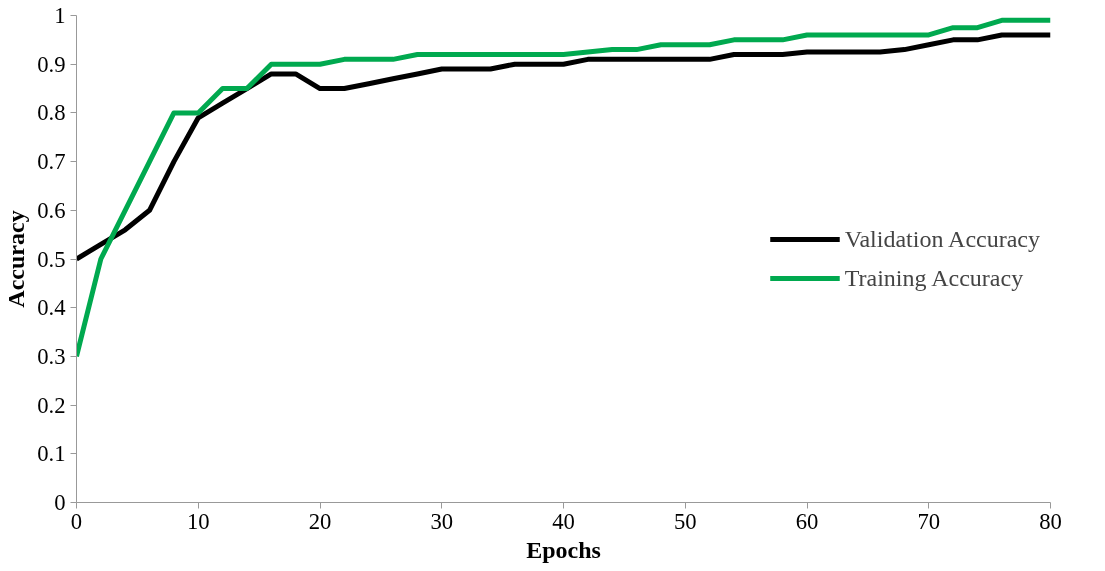 The image size is (1105, 571). Describe the element at coordinates (51, 308) in the screenshot. I see `y-tick-label: 0.4` at that location.